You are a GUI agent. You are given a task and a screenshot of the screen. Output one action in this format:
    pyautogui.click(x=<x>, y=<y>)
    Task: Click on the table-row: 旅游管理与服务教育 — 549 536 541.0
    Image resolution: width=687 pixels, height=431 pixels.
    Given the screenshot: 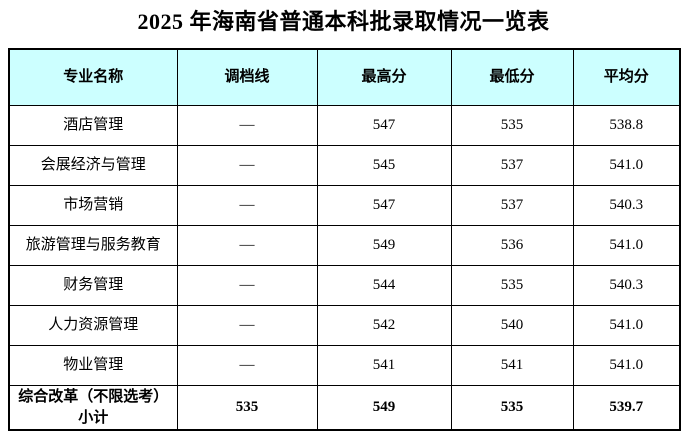 What is the action you would take?
    pyautogui.click(x=344, y=245)
    